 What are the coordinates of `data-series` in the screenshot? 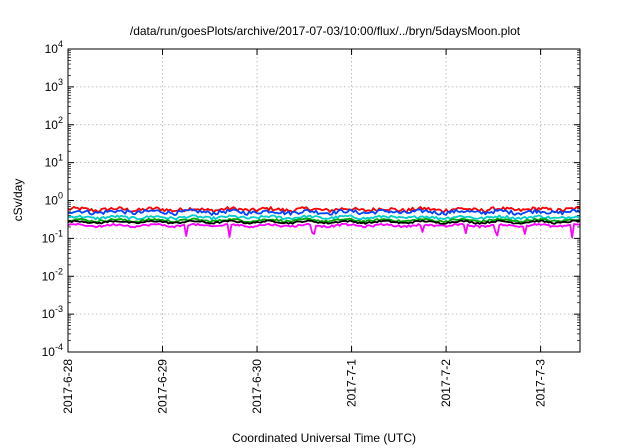 It's located at (324, 222).